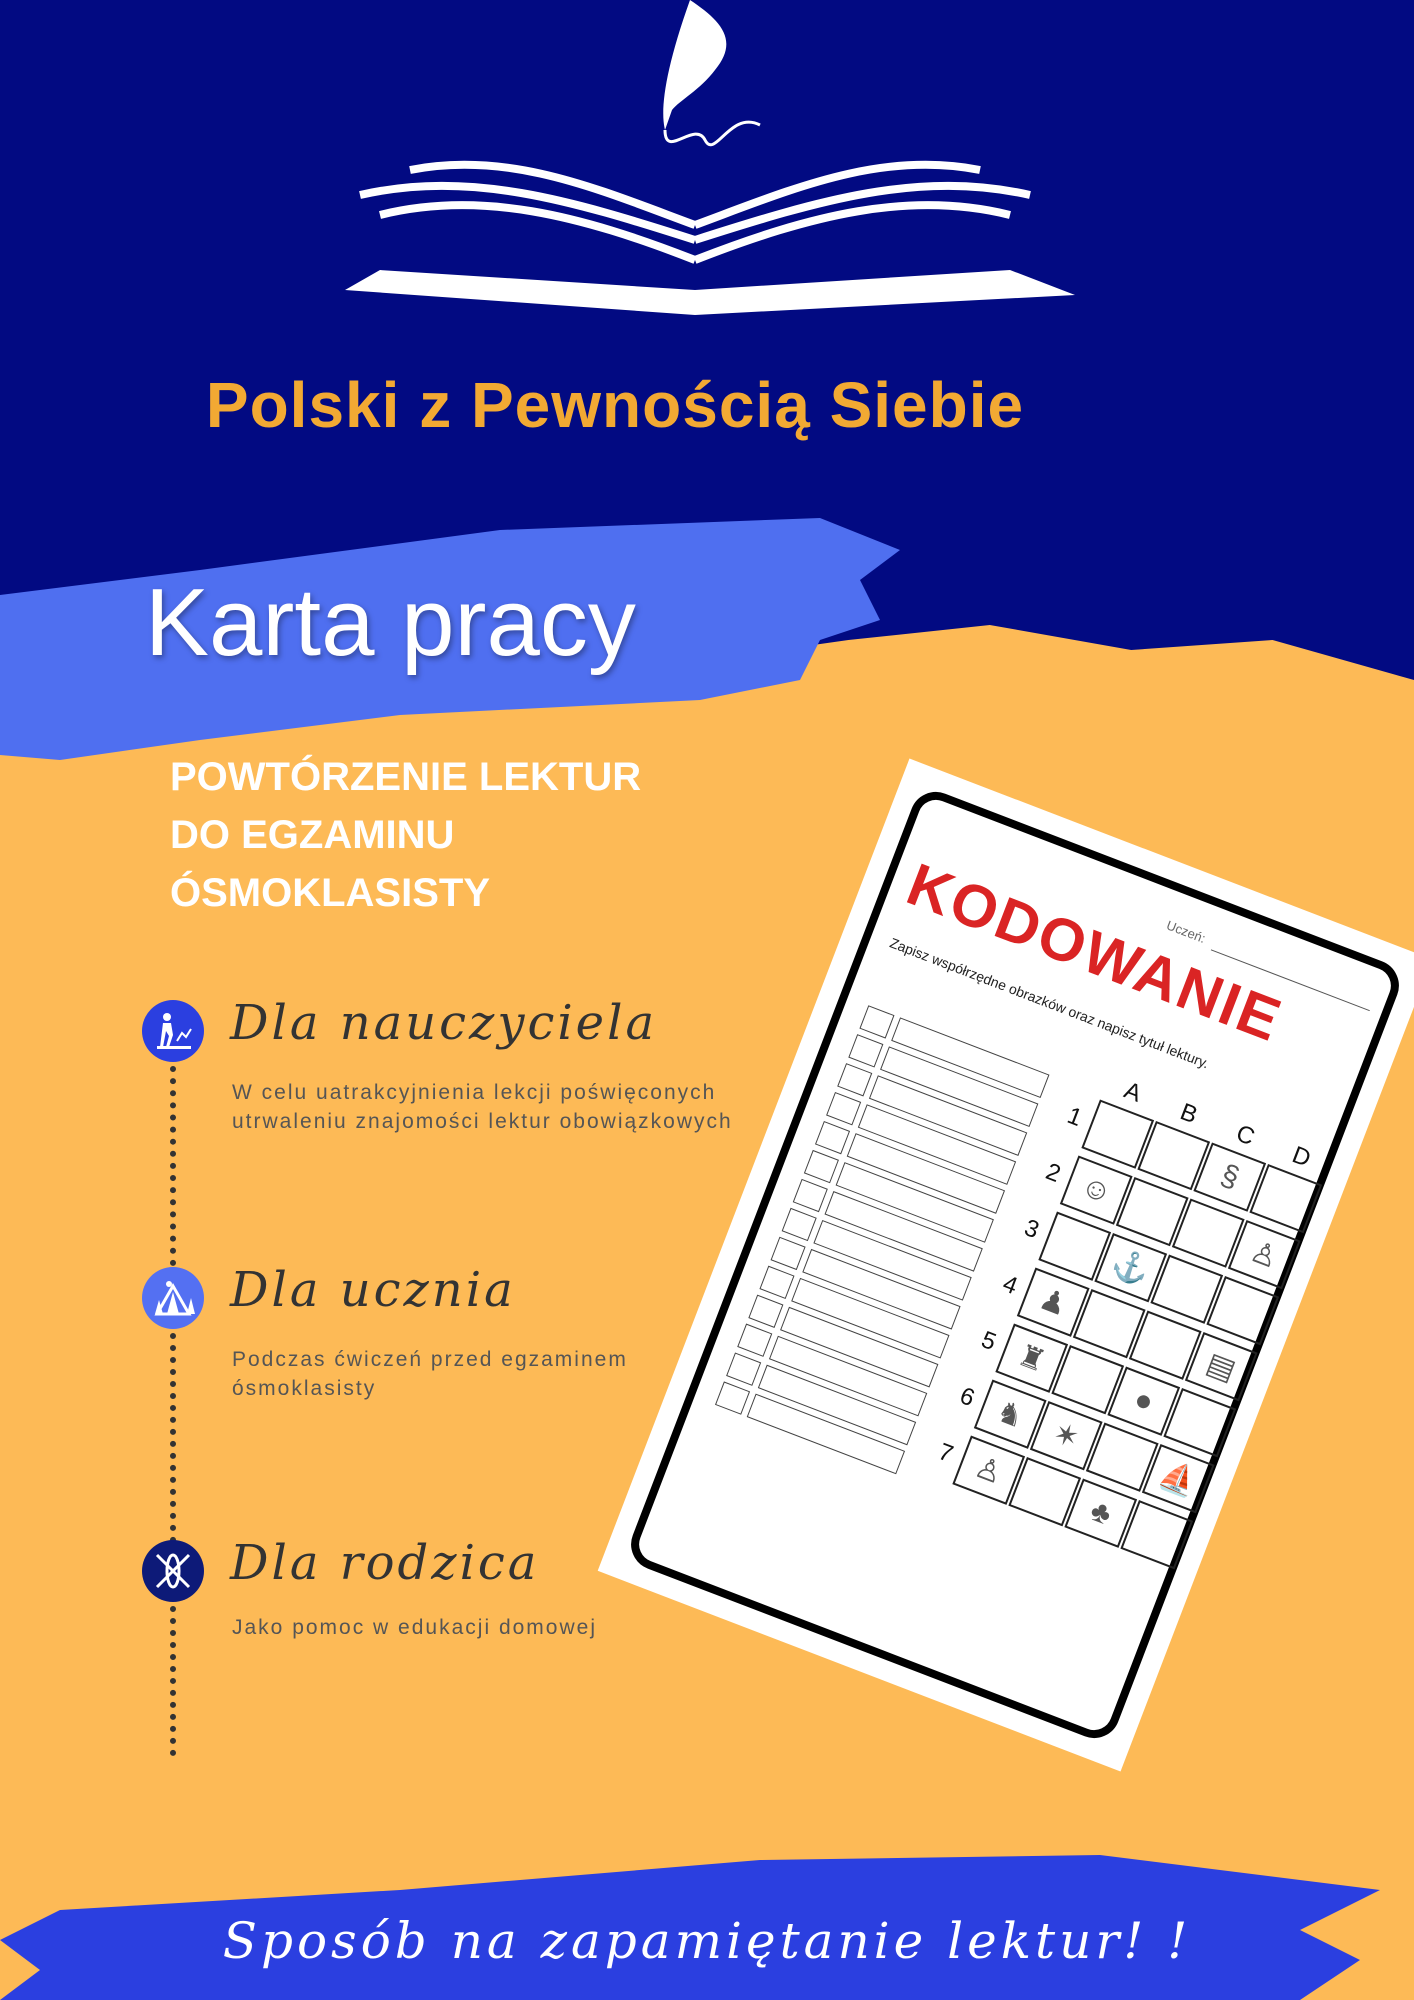 The width and height of the screenshot is (1414, 2000). What do you see at coordinates (406, 777) in the screenshot?
I see `subtitle-line: POWTÓRZENIE LEKTUR` at bounding box center [406, 777].